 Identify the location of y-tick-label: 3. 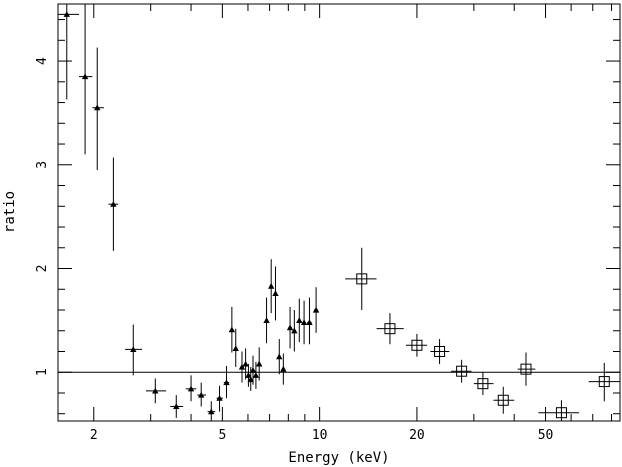
(42, 165).